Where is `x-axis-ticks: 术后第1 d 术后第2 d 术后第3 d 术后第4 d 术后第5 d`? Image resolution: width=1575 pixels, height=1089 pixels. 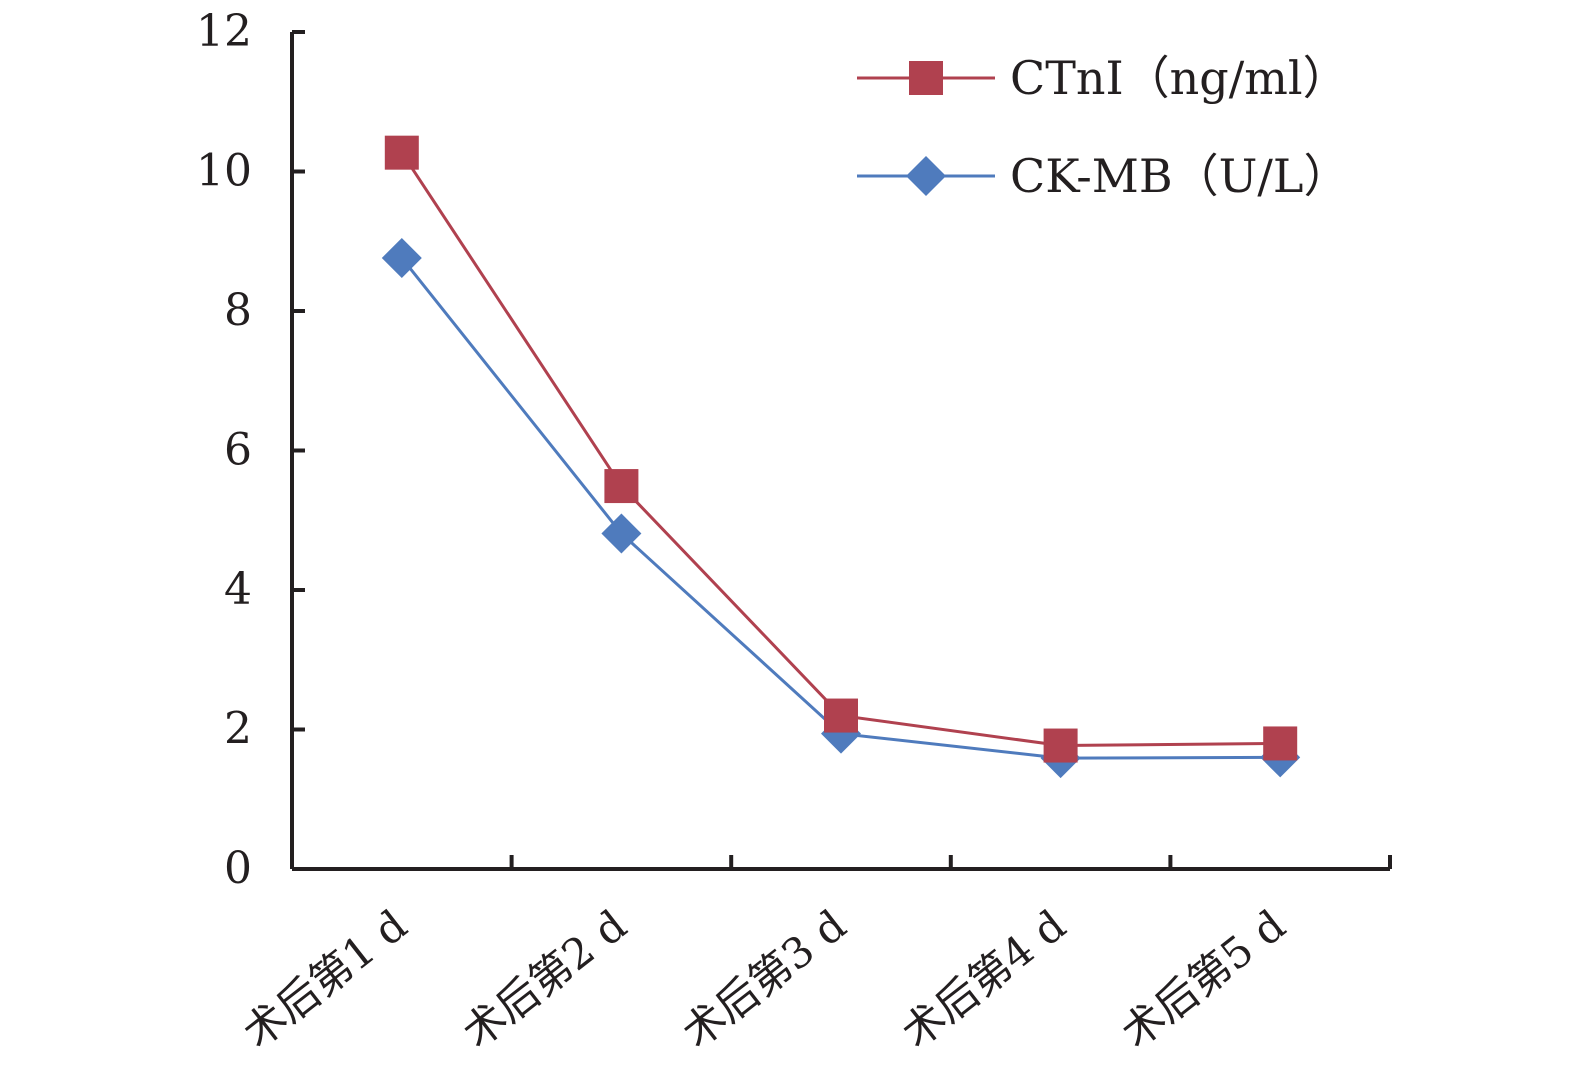
x-axis-ticks: 术后第1 d 术后第2 d 术后第3 d 术后第4 d 术后第5 d is located at coordinates (813, 956).